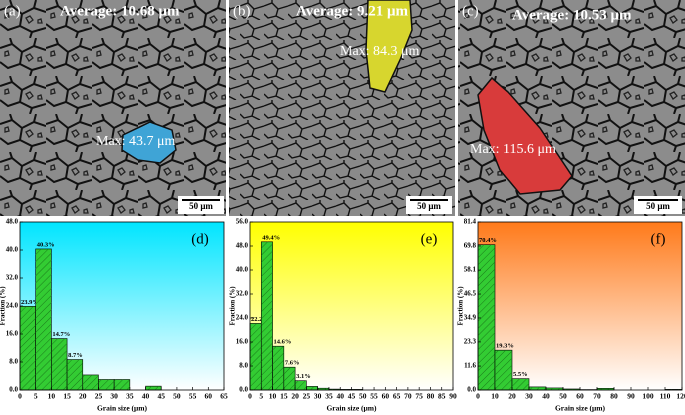  I want to click on value-label: 14.6%, so click(283, 342).